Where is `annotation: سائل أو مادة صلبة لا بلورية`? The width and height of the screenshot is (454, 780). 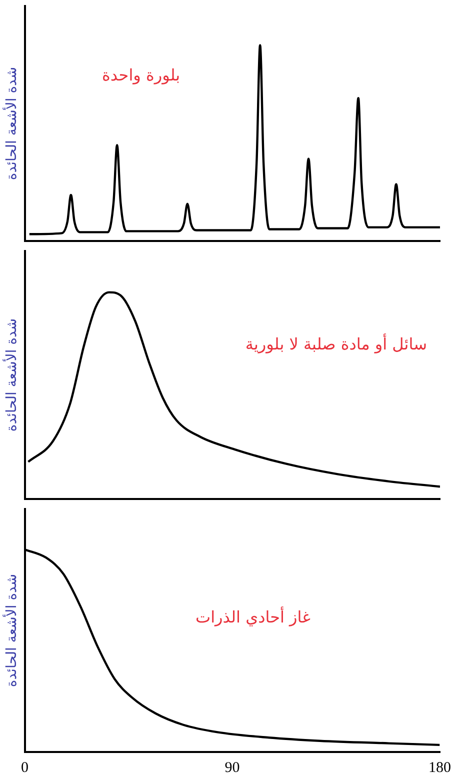
annotation: سائل أو مادة صلبة لا بلورية is located at coordinates (336, 343).